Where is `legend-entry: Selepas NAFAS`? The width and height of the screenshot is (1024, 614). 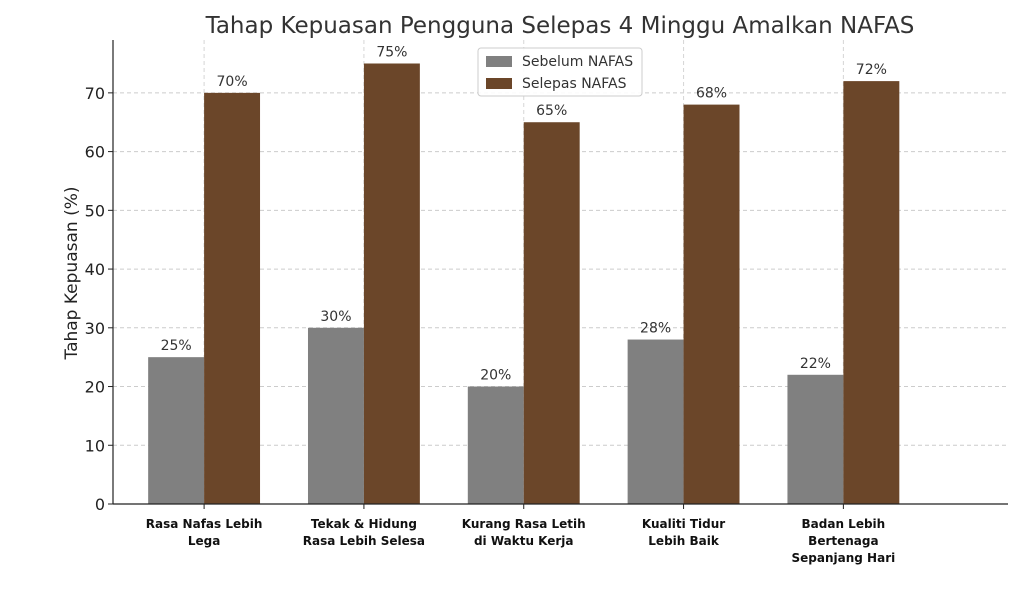 legend-entry: Selepas NAFAS is located at coordinates (574, 84).